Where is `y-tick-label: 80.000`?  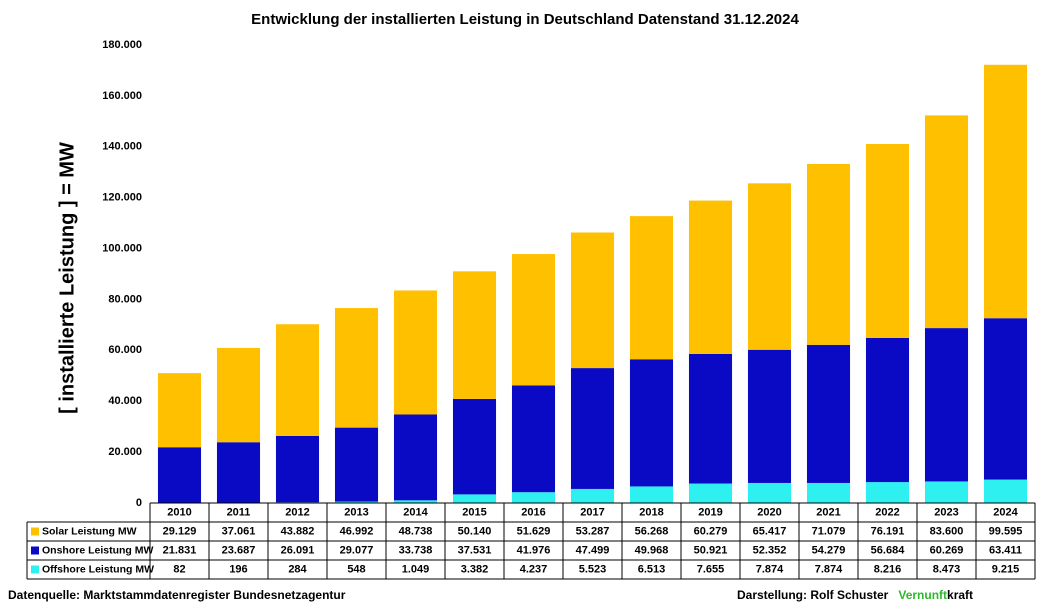
y-tick-label: 80.000 is located at coordinates (125, 299).